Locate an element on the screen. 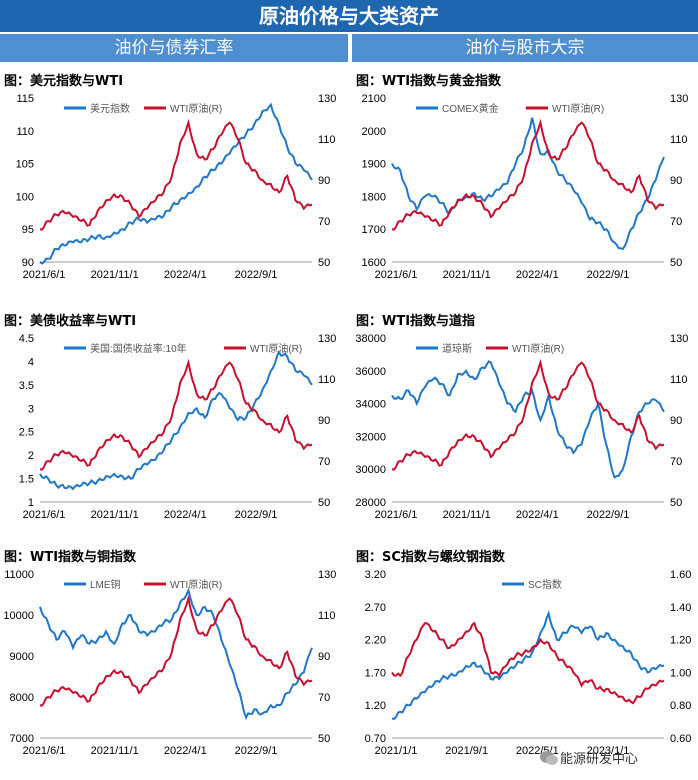 This screenshot has height=780, width=698. y-left-tick-label: 1800 is located at coordinates (374, 197).